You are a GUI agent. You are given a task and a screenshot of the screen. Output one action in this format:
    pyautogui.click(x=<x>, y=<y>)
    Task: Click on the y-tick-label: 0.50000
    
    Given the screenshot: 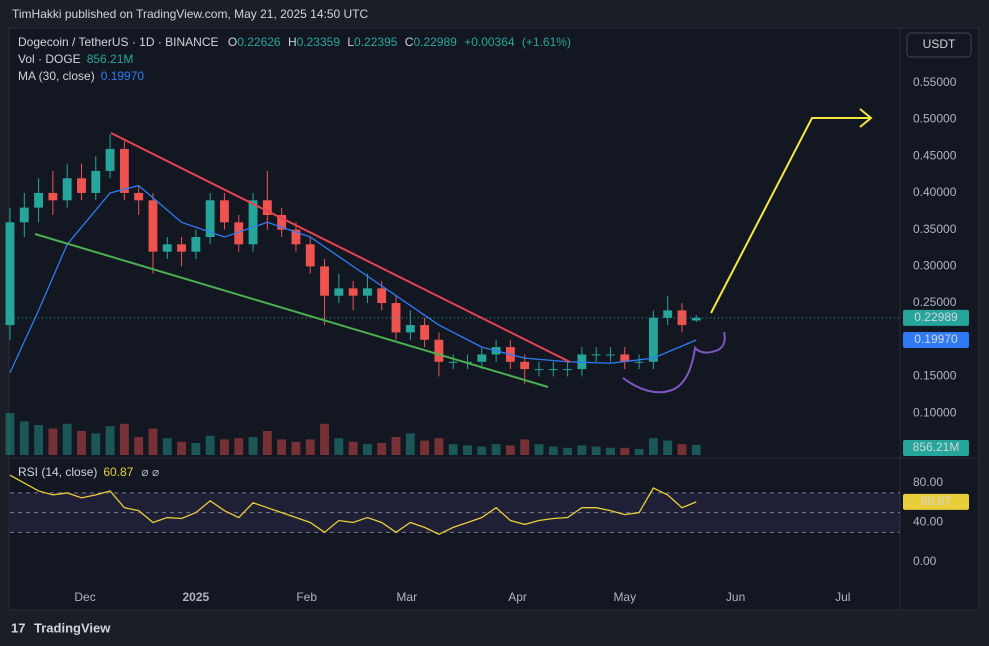 What is the action you would take?
    pyautogui.click(x=935, y=119)
    